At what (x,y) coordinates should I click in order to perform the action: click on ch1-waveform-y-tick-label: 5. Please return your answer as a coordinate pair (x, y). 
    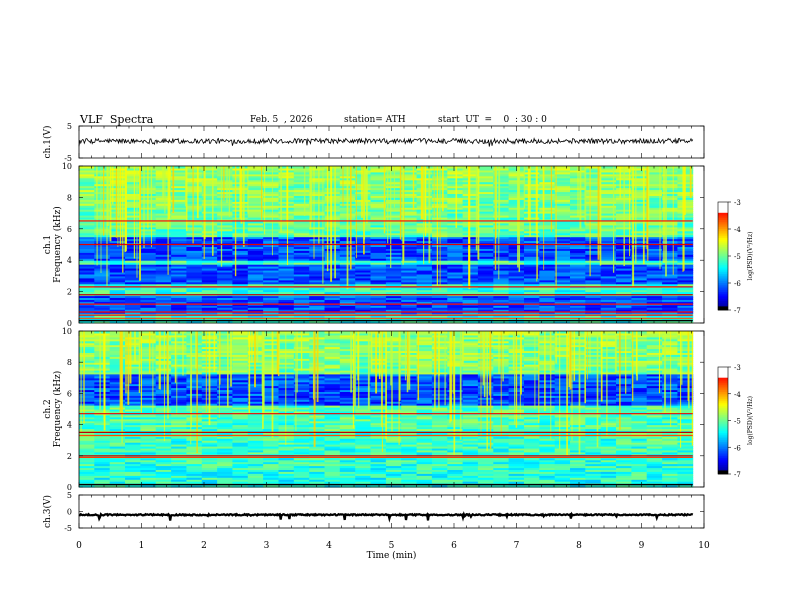
    Looking at the image, I should click on (69, 126).